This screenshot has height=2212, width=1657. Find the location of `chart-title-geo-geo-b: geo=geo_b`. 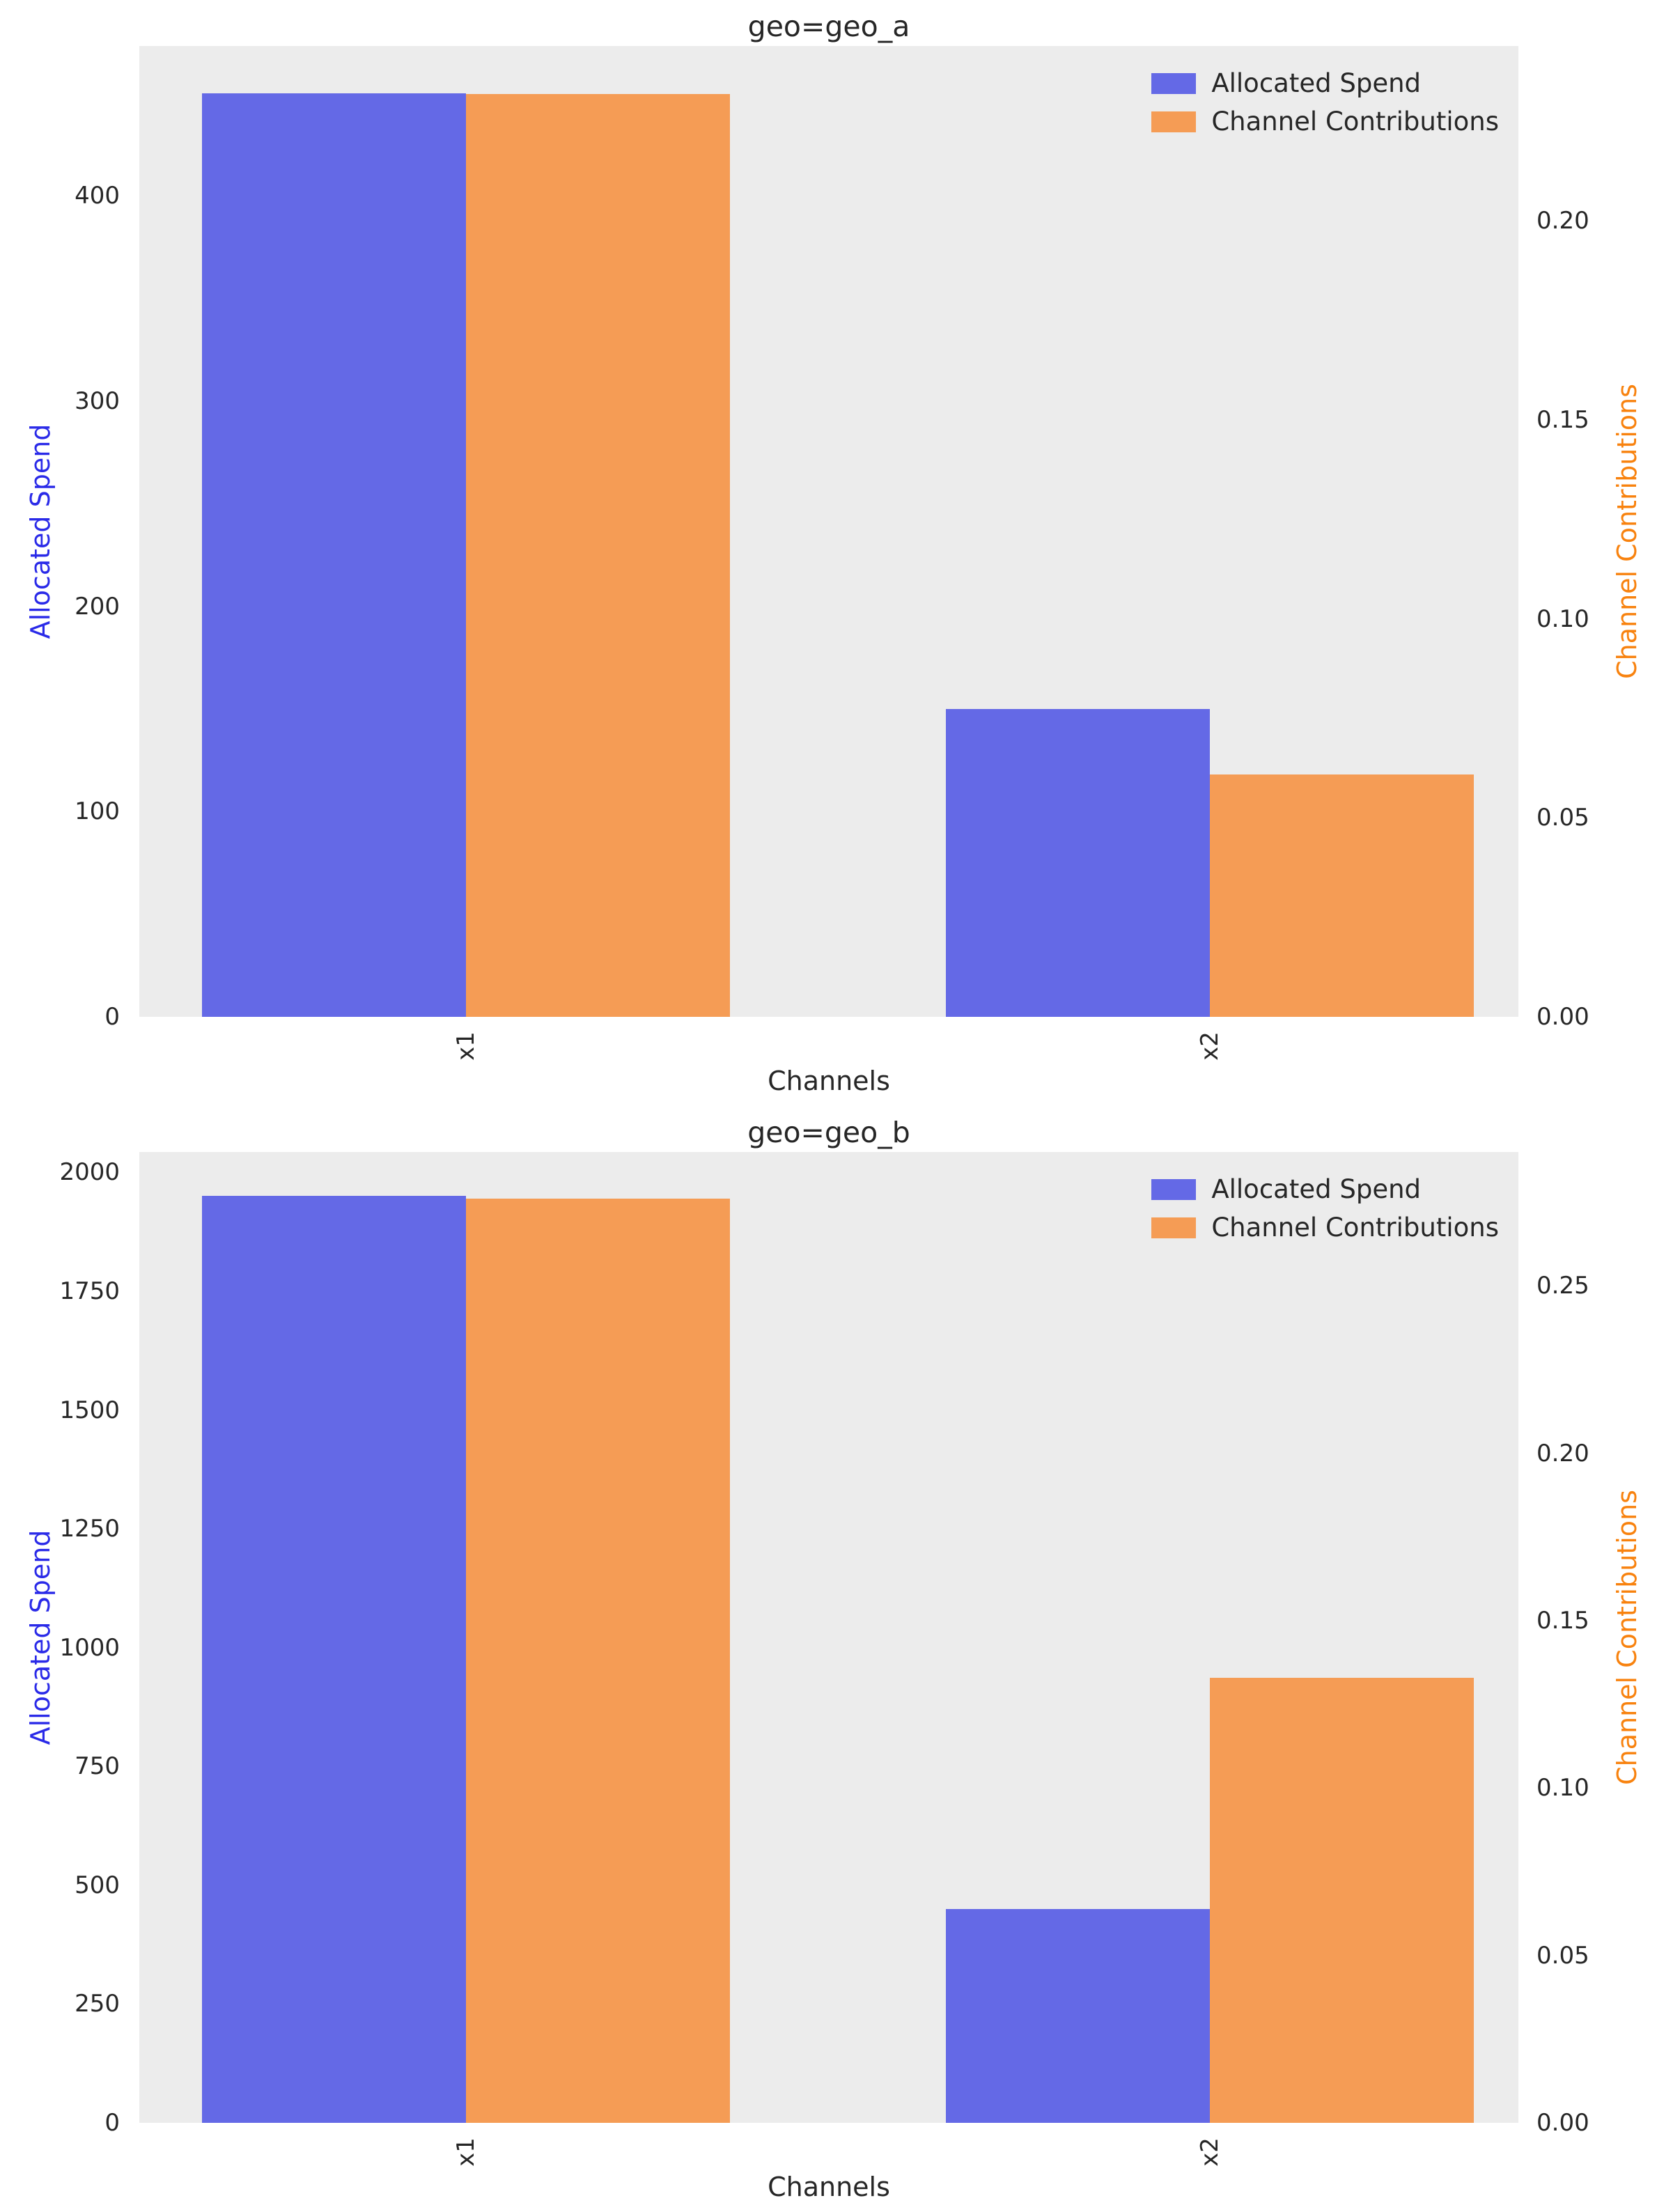

chart-title-geo-geo-b: geo=geo_b is located at coordinates (828, 1132).